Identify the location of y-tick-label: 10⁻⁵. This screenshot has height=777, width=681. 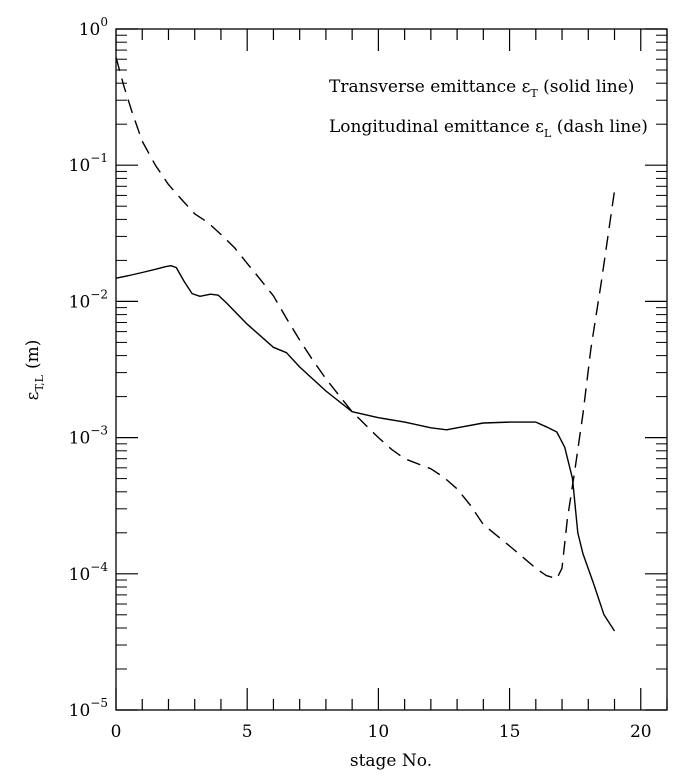
(88, 708).